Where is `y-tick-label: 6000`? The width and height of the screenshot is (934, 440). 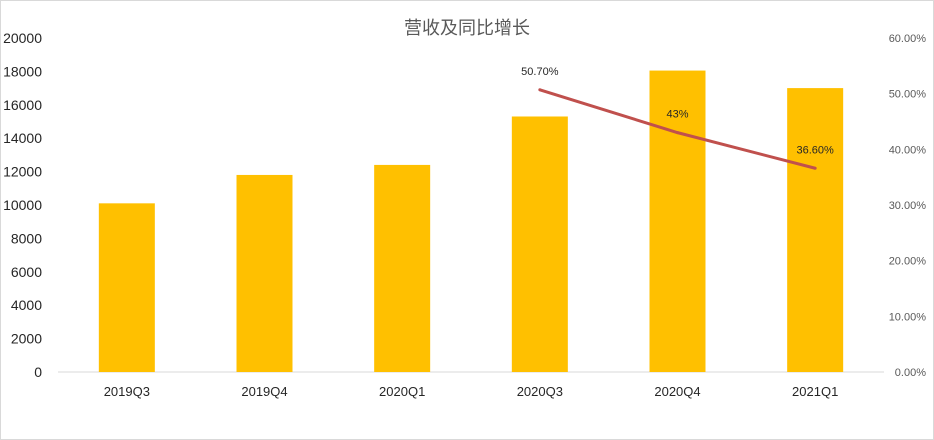 y-tick-label: 6000 is located at coordinates (26, 272).